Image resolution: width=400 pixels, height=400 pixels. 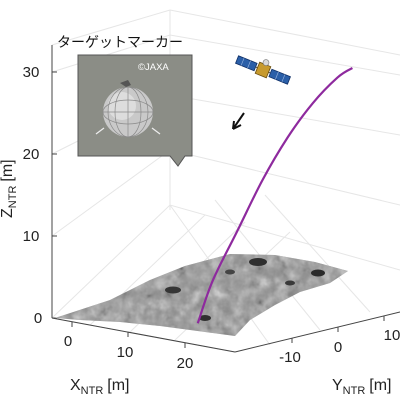 I want to click on z-tick-label: 30, so click(x=31, y=72).